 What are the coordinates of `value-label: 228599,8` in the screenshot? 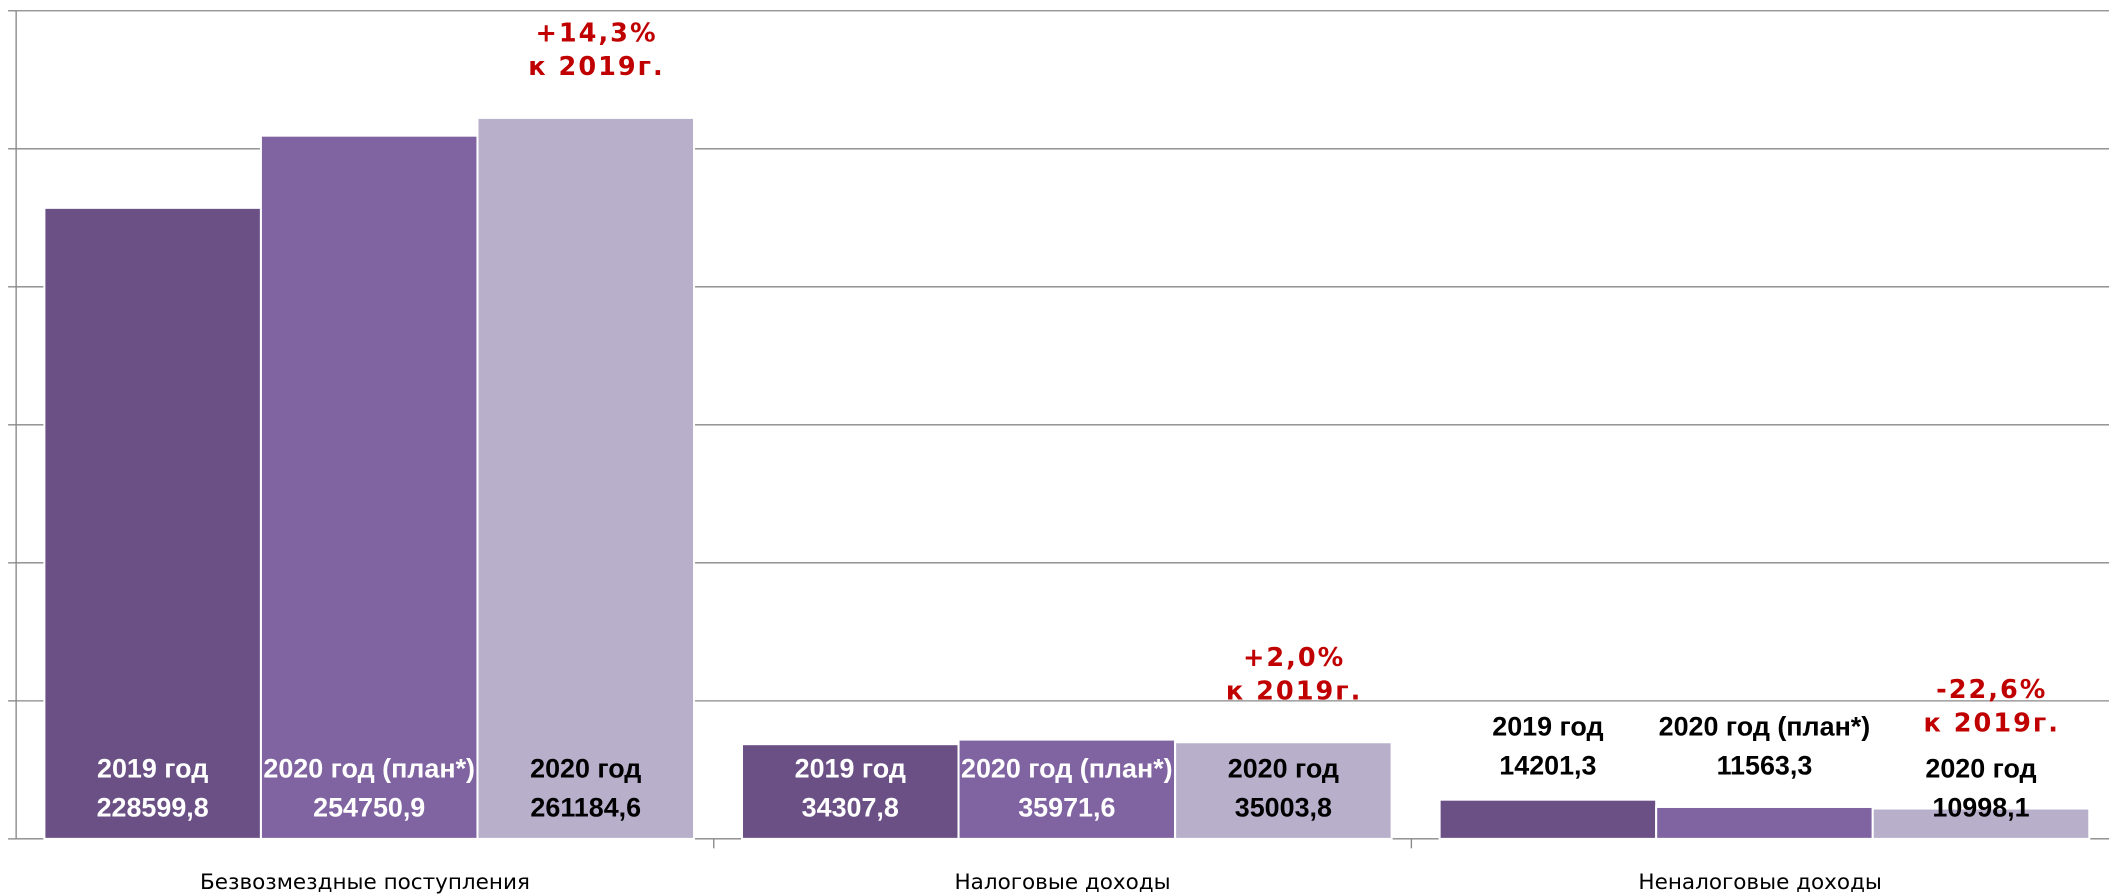 It's located at (153, 807).